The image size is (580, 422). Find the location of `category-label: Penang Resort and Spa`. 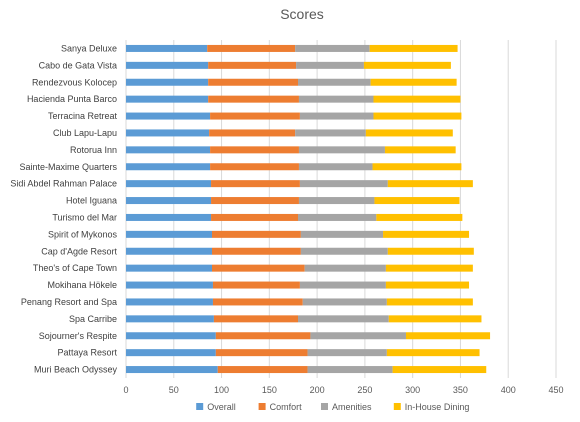

category-label: Penang Resort and Spa is located at coordinates (69, 302).